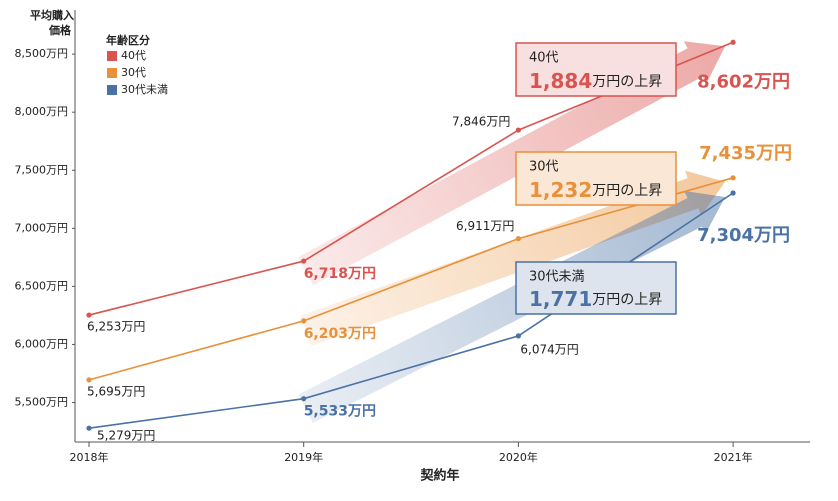 The width and height of the screenshot is (838, 501). I want to click on annotation-box: 30代 1,232万円の上昇, so click(596, 178).